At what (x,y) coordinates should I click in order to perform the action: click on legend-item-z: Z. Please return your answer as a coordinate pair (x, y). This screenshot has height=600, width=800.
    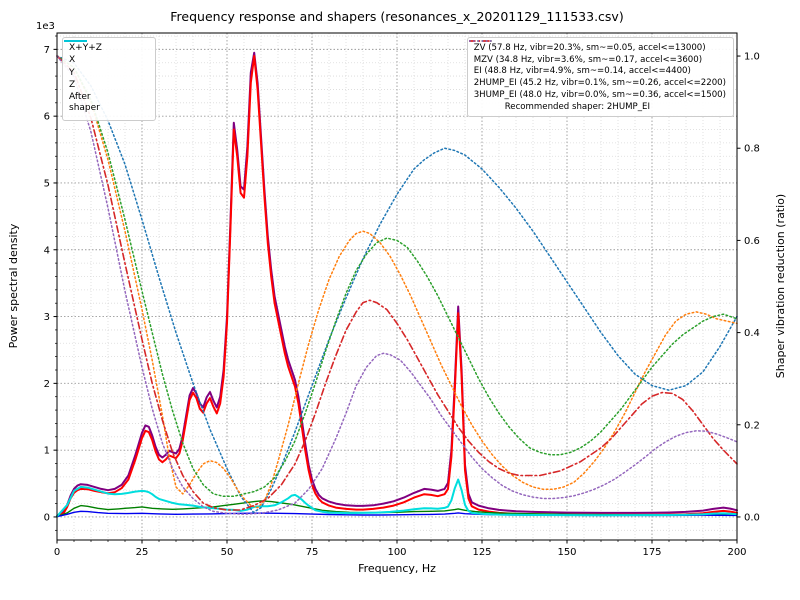
    Looking at the image, I should click on (106, 65).